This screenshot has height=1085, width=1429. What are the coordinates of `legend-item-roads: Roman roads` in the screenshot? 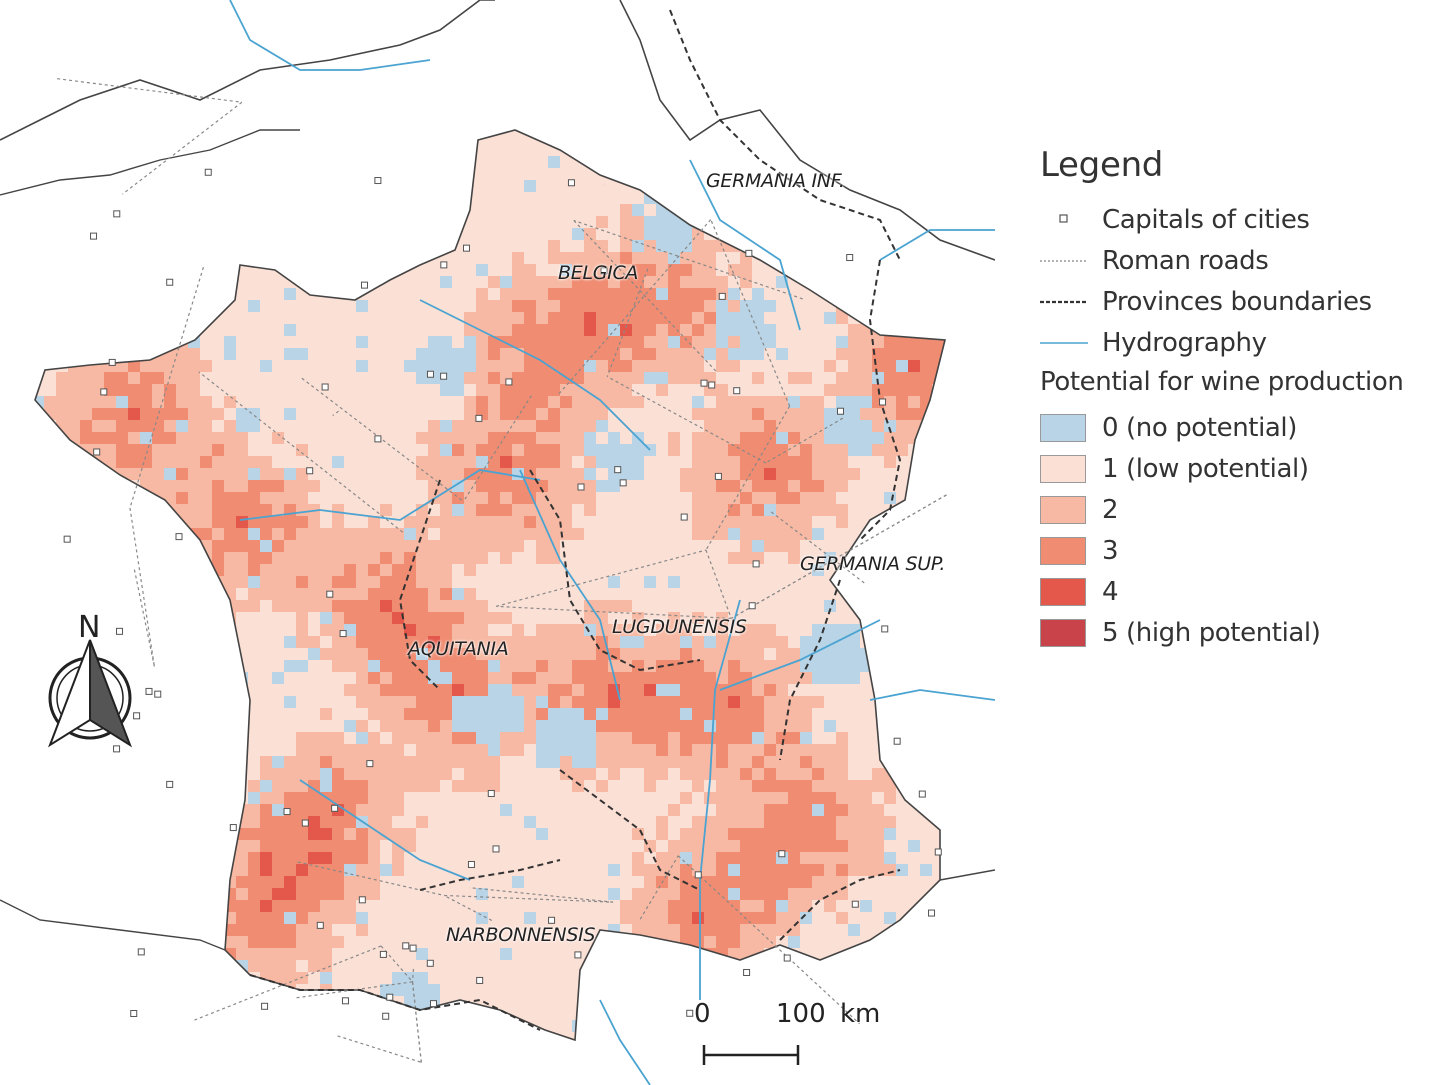 It's located at (1230, 260).